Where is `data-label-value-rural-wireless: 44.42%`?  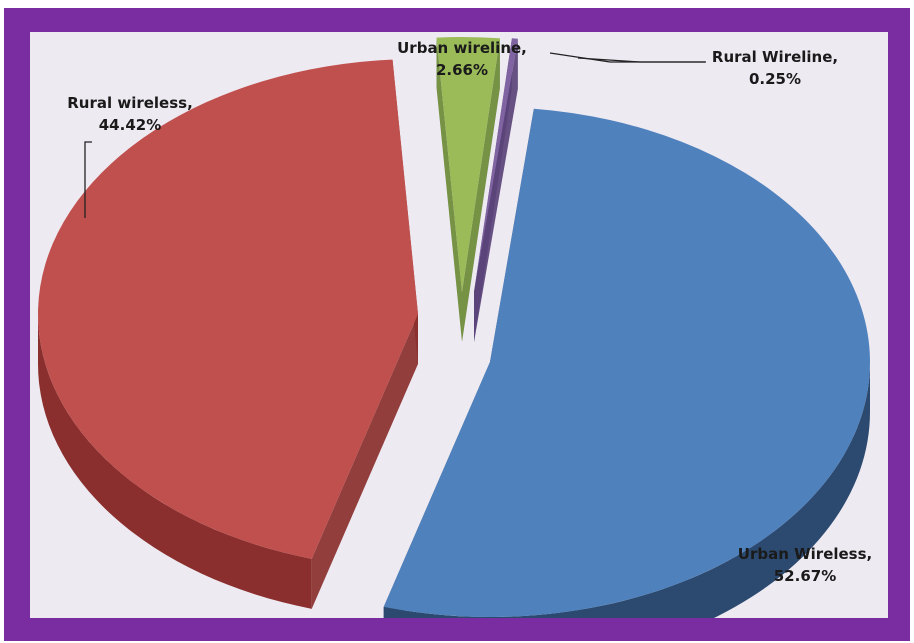
data-label-value-rural-wireless: 44.42% is located at coordinates (130, 125).